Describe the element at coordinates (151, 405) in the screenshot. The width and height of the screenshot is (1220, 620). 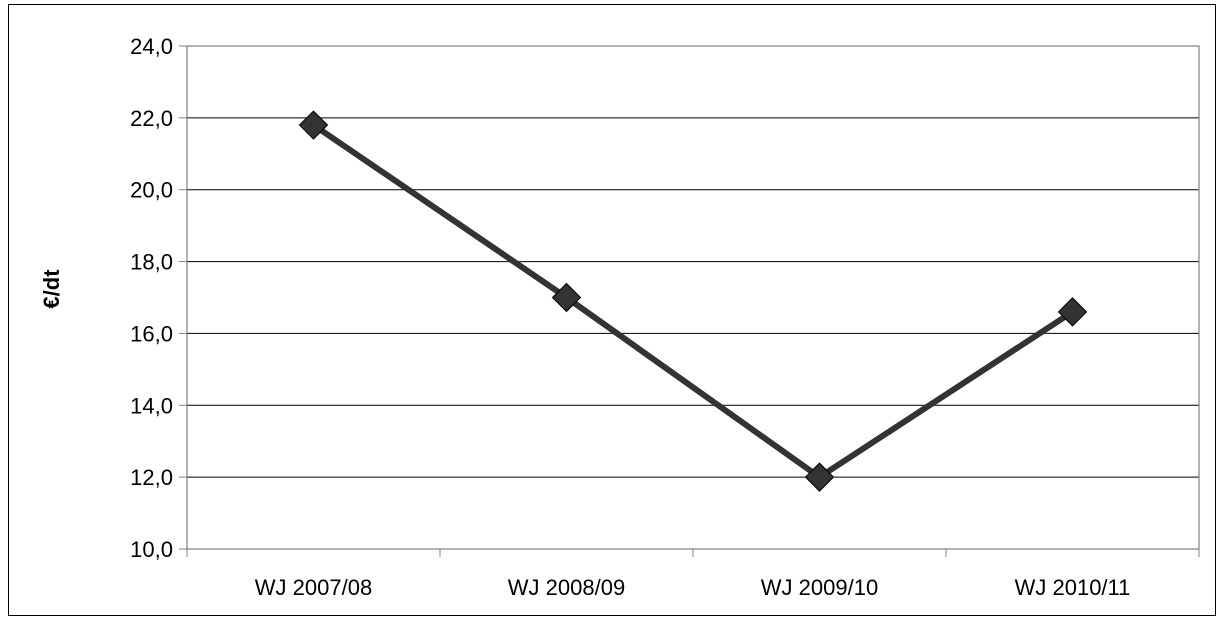
I see `y-tick-label: 14,0` at that location.